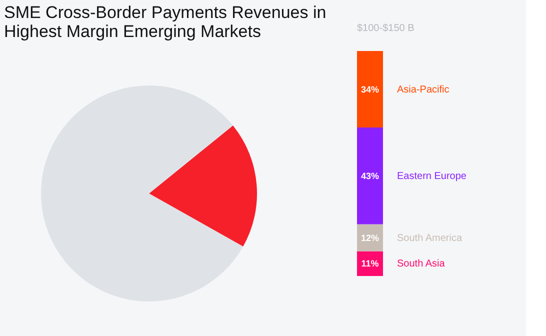 The height and width of the screenshot is (336, 546). I want to click on data-label: 12%, so click(370, 237).